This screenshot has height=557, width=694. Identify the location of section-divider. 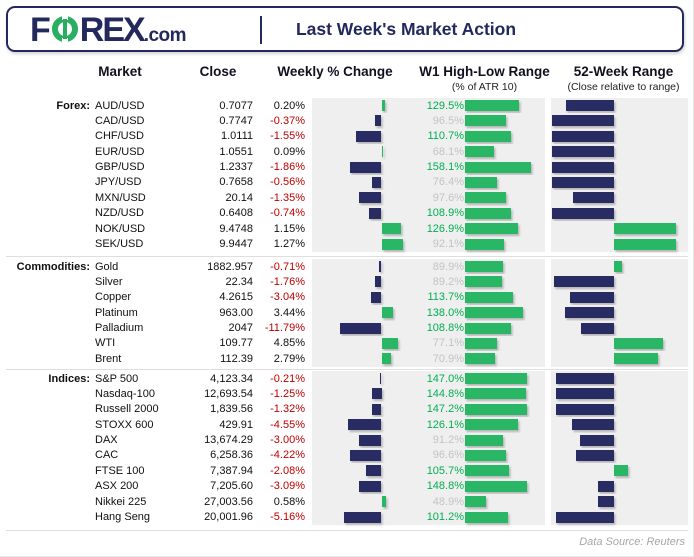
(347, 530).